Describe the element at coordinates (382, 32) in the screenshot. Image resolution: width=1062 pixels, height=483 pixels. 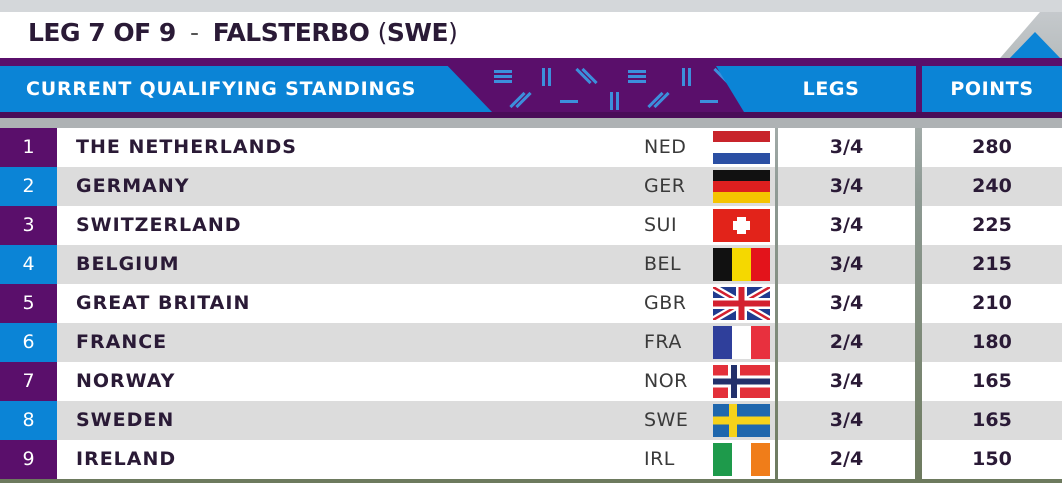
I see `paren-open: (` at that location.